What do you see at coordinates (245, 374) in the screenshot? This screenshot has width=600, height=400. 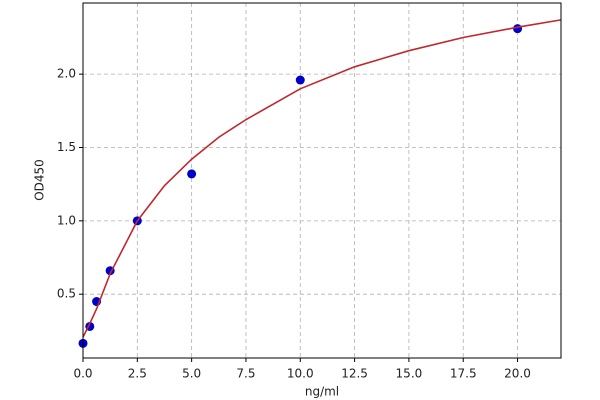 I see `x-tick-label: 7.5` at bounding box center [245, 374].